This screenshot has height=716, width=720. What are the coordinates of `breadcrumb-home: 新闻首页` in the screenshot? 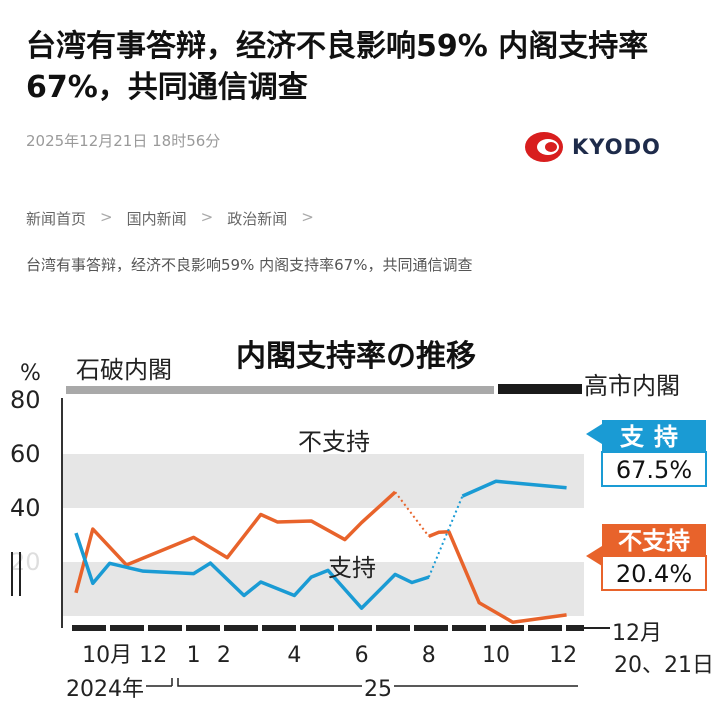 It's located at (56, 218).